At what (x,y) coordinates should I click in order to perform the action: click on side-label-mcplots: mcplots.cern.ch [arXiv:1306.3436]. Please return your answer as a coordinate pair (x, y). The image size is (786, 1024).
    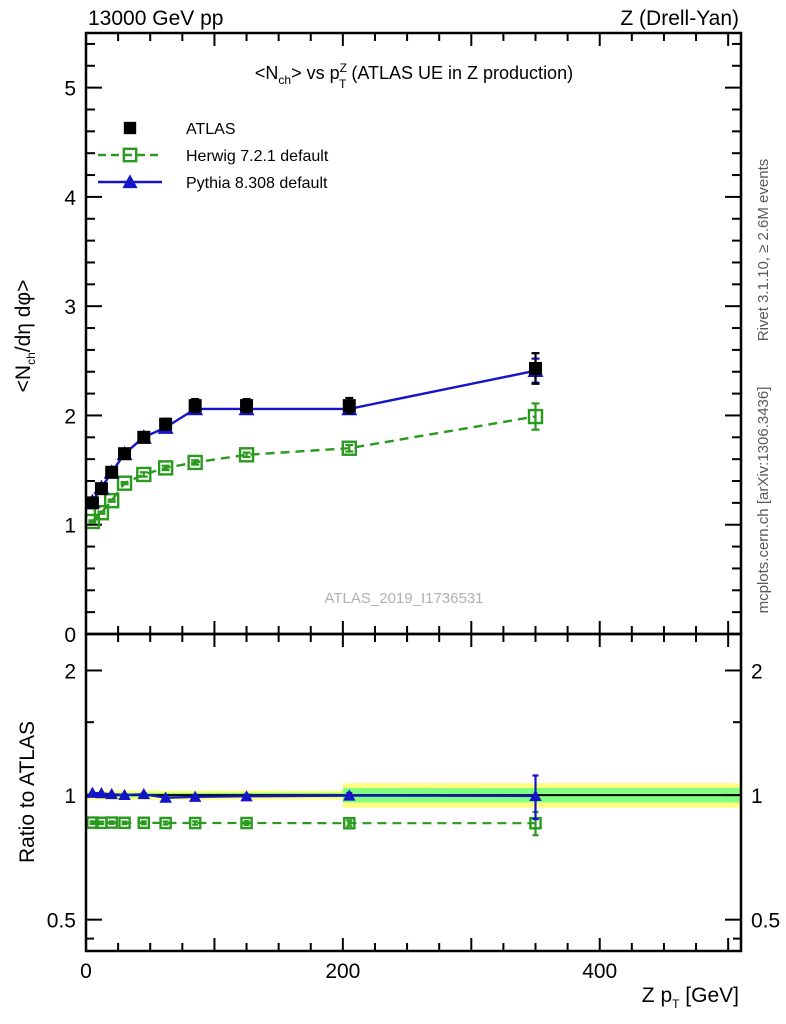
    Looking at the image, I should click on (763, 500).